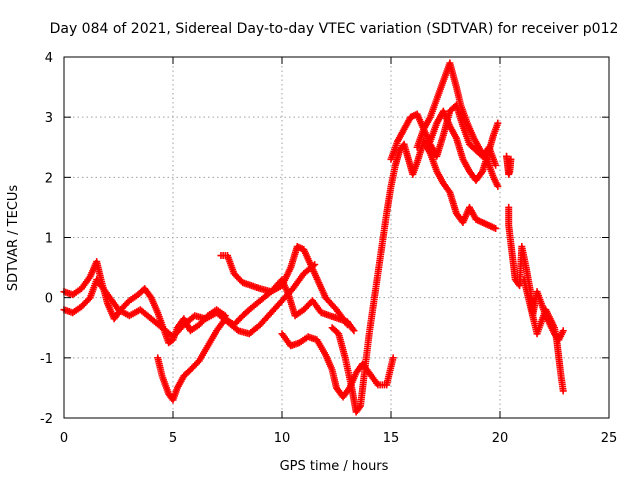 The height and width of the screenshot is (480, 640). What do you see at coordinates (173, 438) in the screenshot?
I see `x-tick-label: 5` at bounding box center [173, 438].